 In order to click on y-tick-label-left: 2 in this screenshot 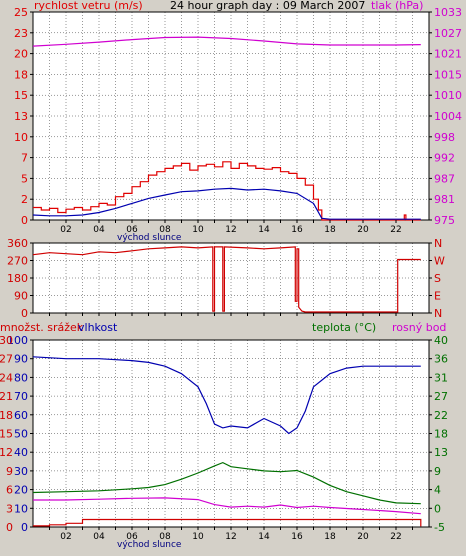, I will do `click(24, 199)`.